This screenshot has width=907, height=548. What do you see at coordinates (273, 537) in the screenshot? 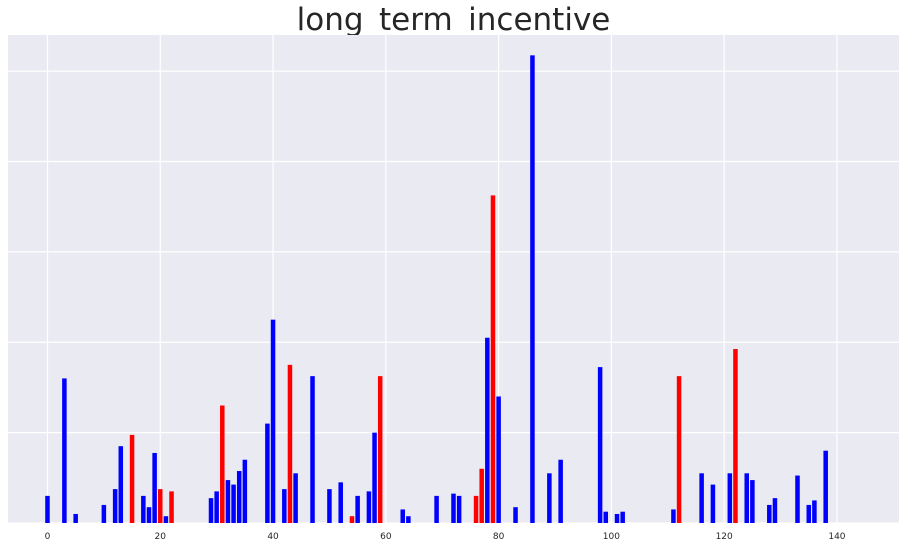
I see `x-tick-label: 40` at bounding box center [273, 537].